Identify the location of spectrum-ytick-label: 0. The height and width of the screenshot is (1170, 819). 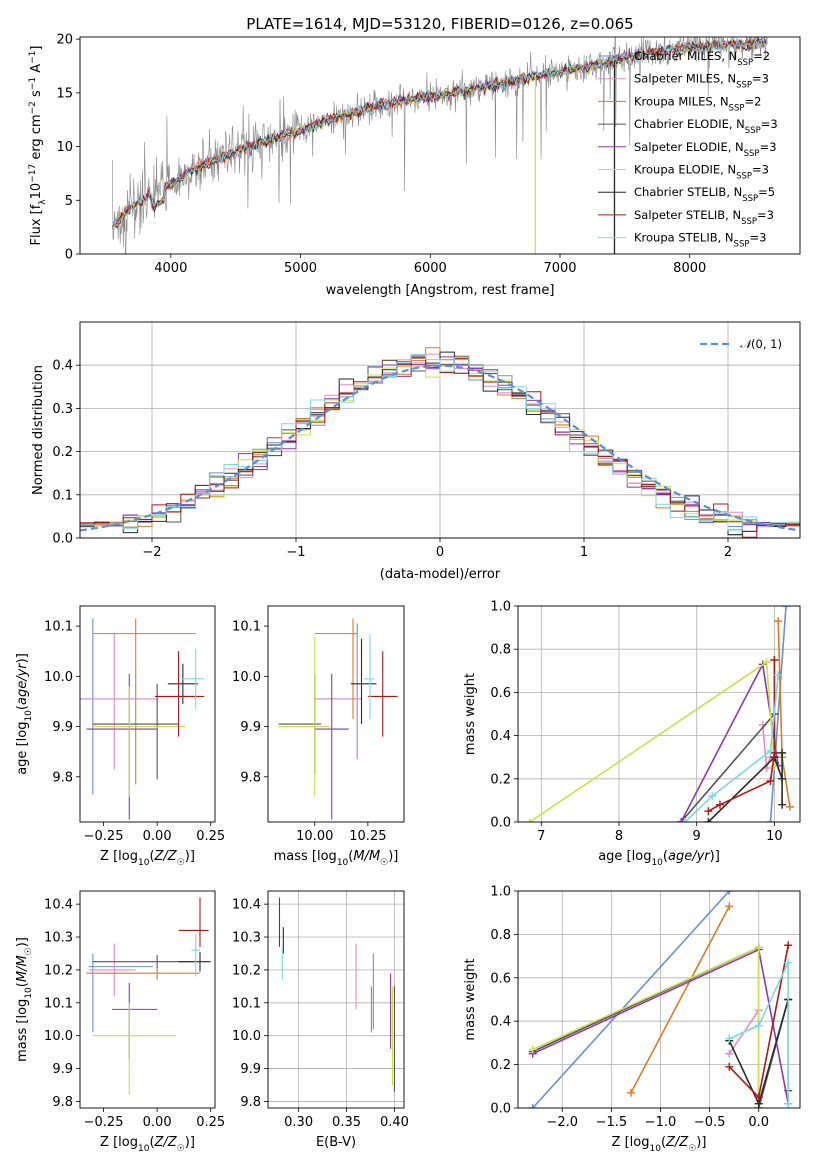
(69, 255).